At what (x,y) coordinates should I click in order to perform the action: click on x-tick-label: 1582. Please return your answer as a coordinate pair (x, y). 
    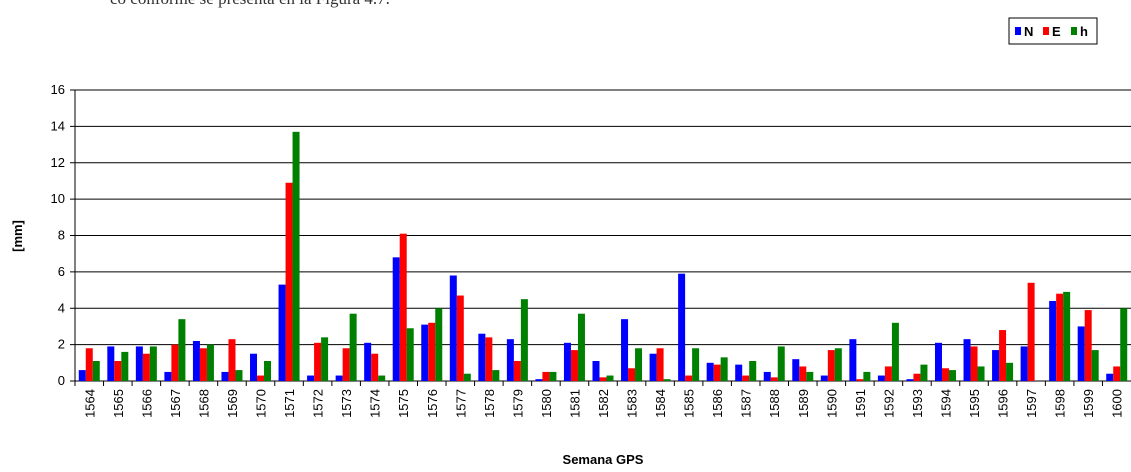
    Looking at the image, I should click on (603, 403).